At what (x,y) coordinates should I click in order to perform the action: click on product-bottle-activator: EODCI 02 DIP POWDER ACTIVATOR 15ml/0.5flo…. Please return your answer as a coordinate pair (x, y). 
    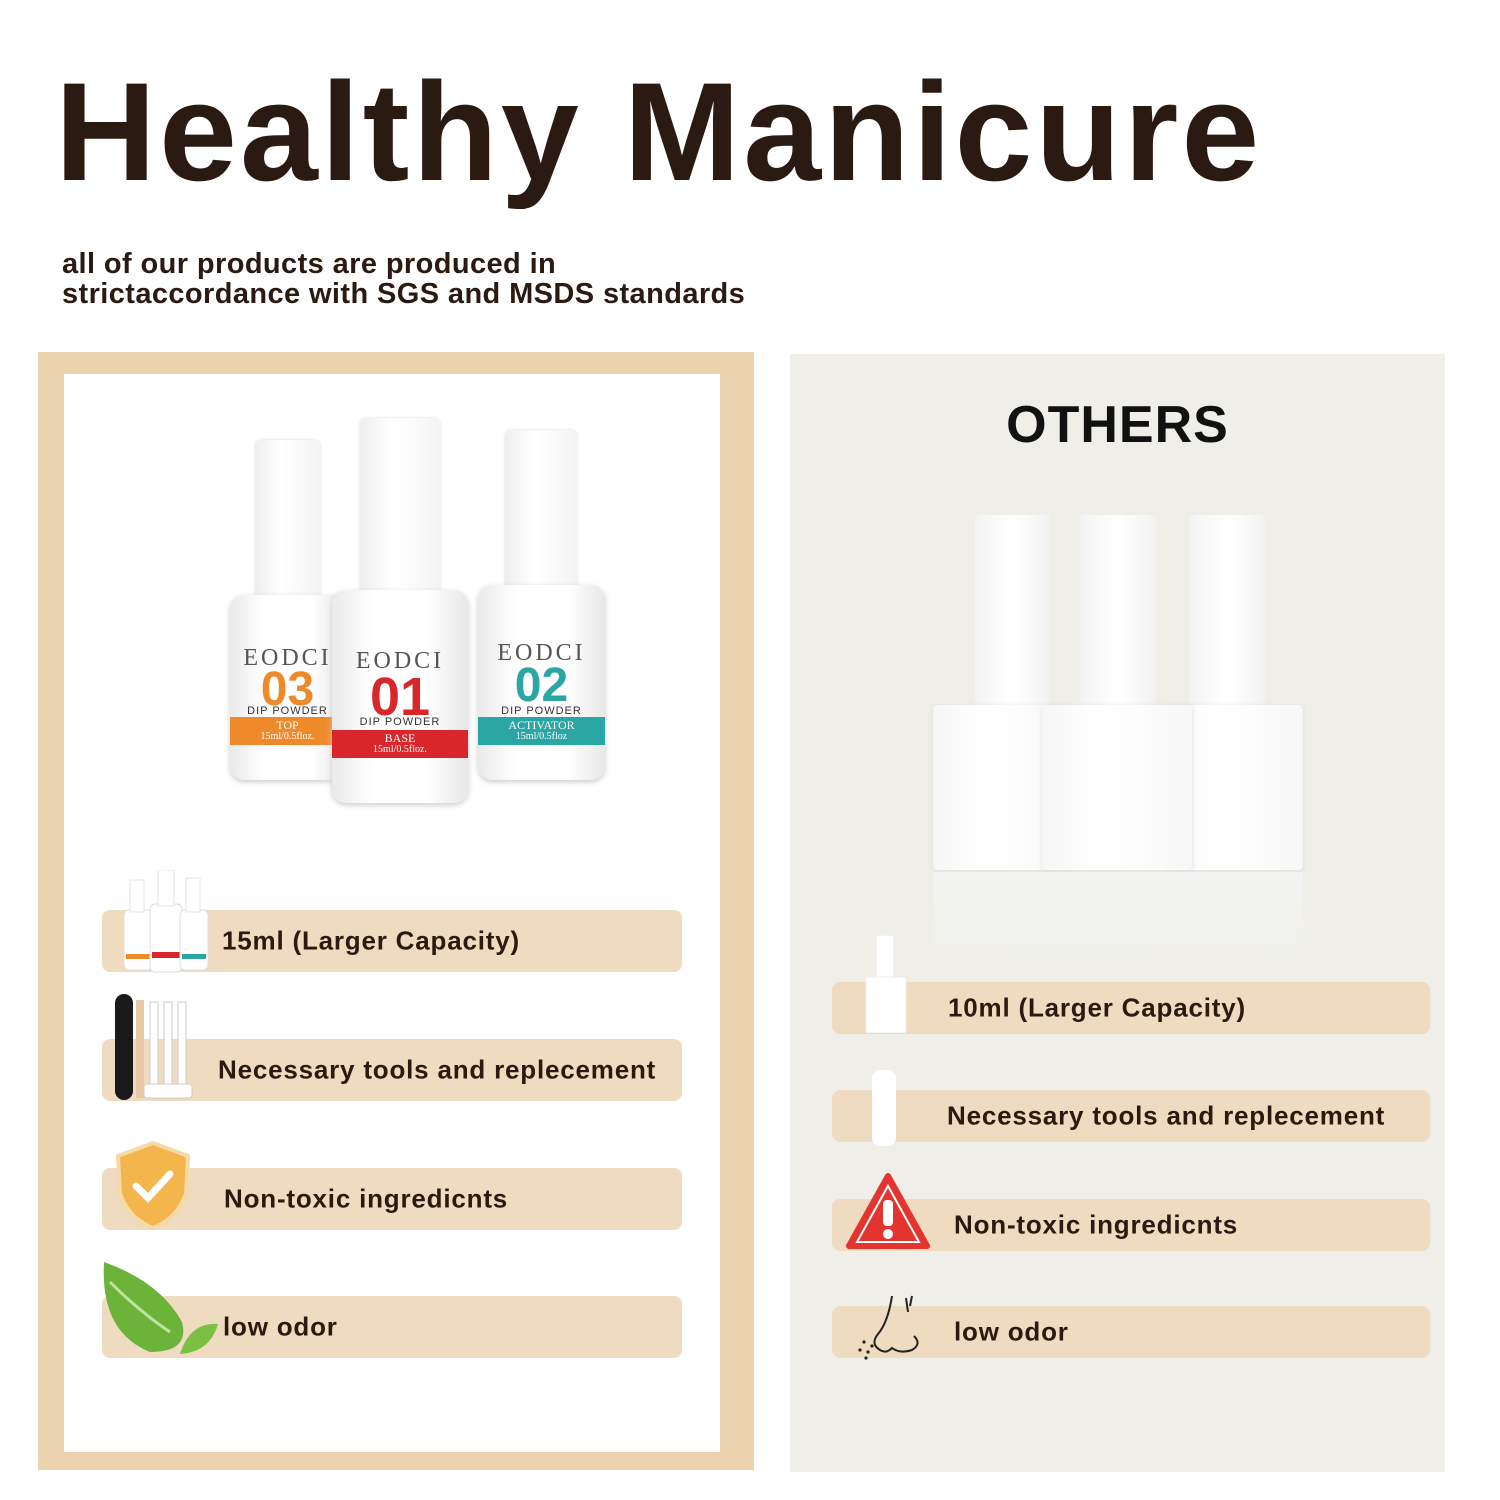
    Looking at the image, I should click on (541, 605).